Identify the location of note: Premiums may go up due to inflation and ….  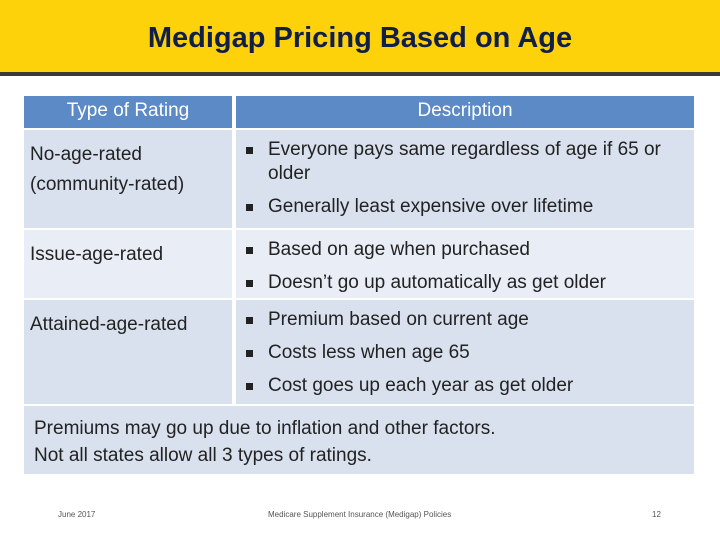
(359, 440).